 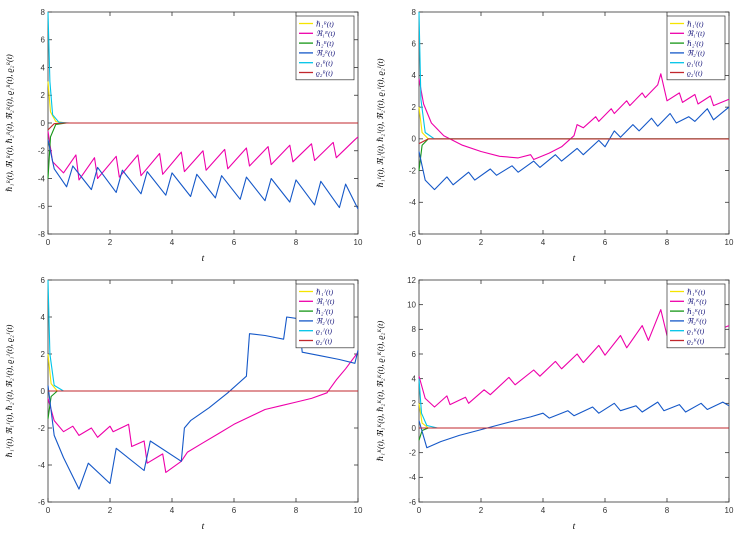 I want to click on svg-text: 12, so click(x=411, y=280).